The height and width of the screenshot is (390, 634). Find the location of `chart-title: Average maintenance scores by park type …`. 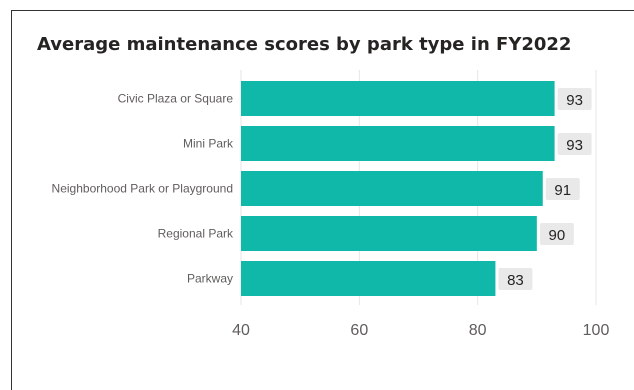

chart-title: Average maintenance scores by park type … is located at coordinates (304, 44).